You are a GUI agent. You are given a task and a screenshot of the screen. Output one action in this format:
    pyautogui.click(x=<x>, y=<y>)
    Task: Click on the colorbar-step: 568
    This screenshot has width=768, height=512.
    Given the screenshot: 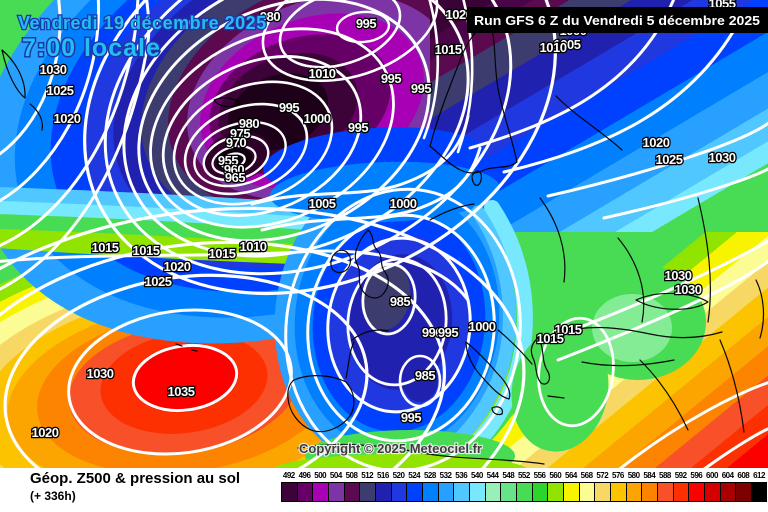 What is the action you would take?
    pyautogui.click(x=586, y=486)
    